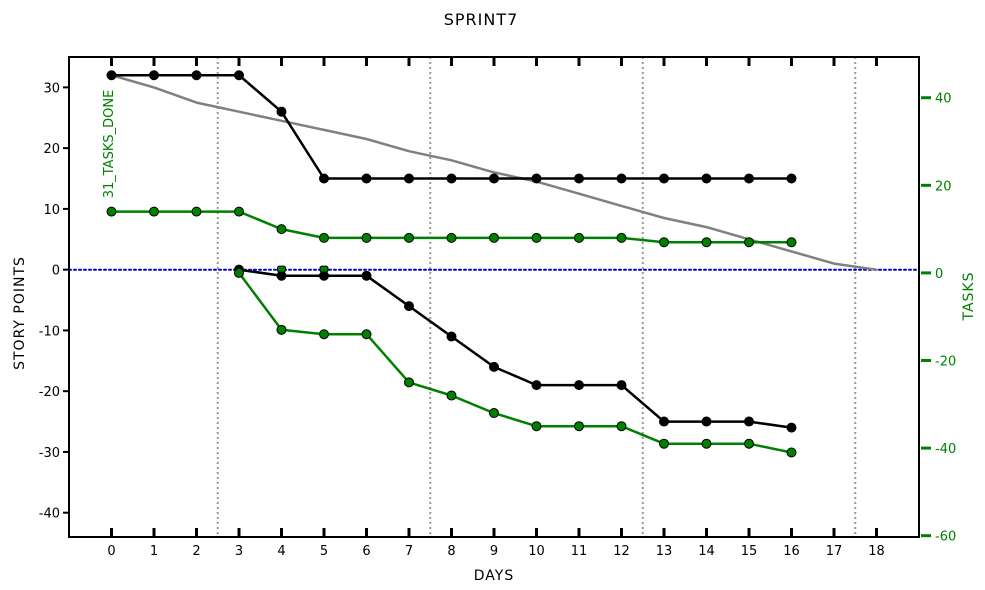  I want to click on x-tick-label: 15, so click(749, 551).